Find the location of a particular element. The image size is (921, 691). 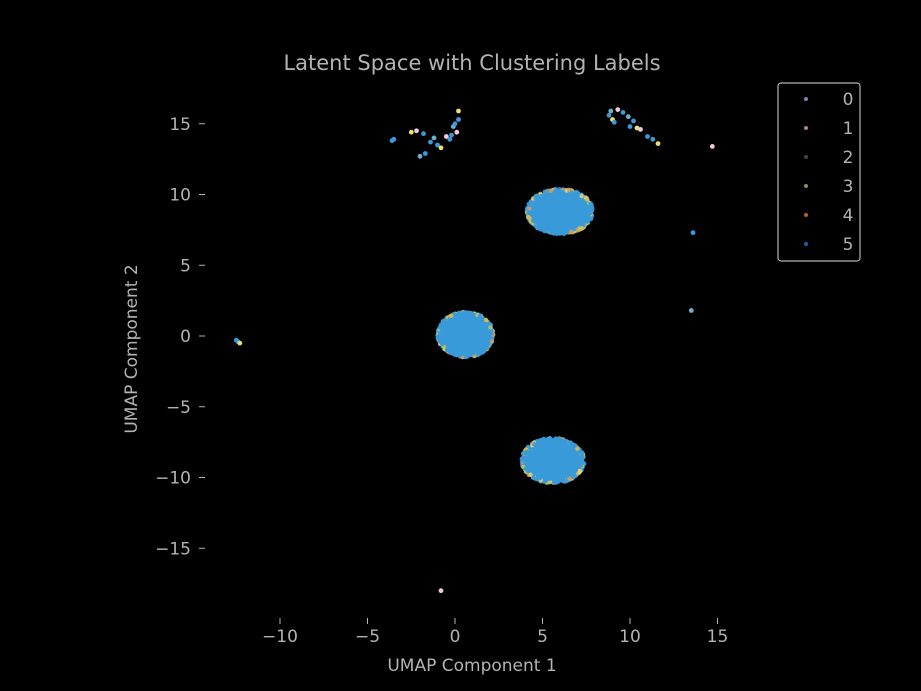

y-tick-label: −10 is located at coordinates (173, 479).